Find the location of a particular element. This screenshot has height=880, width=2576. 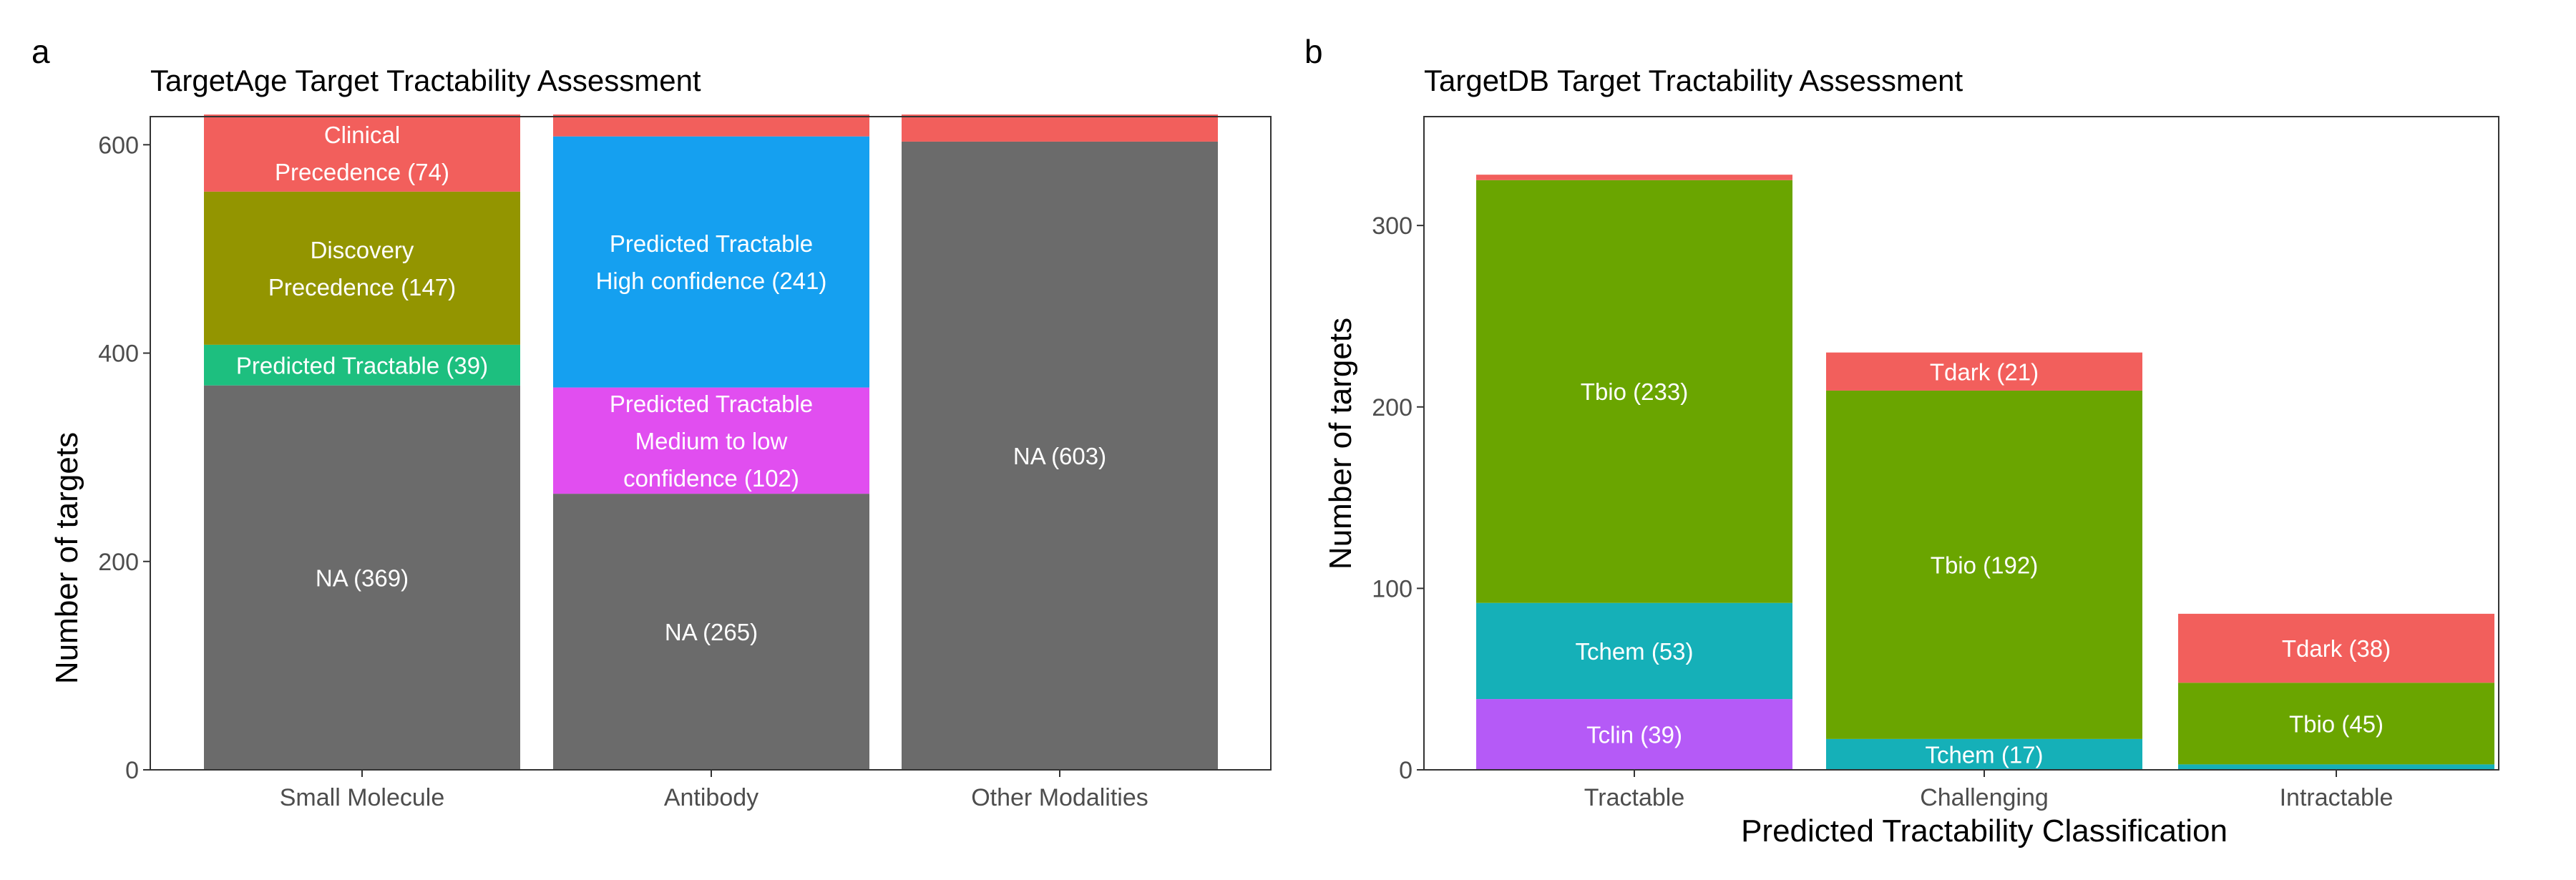

panel-b-x-axis: Tractable Challenging Intractable is located at coordinates (1989, 790).